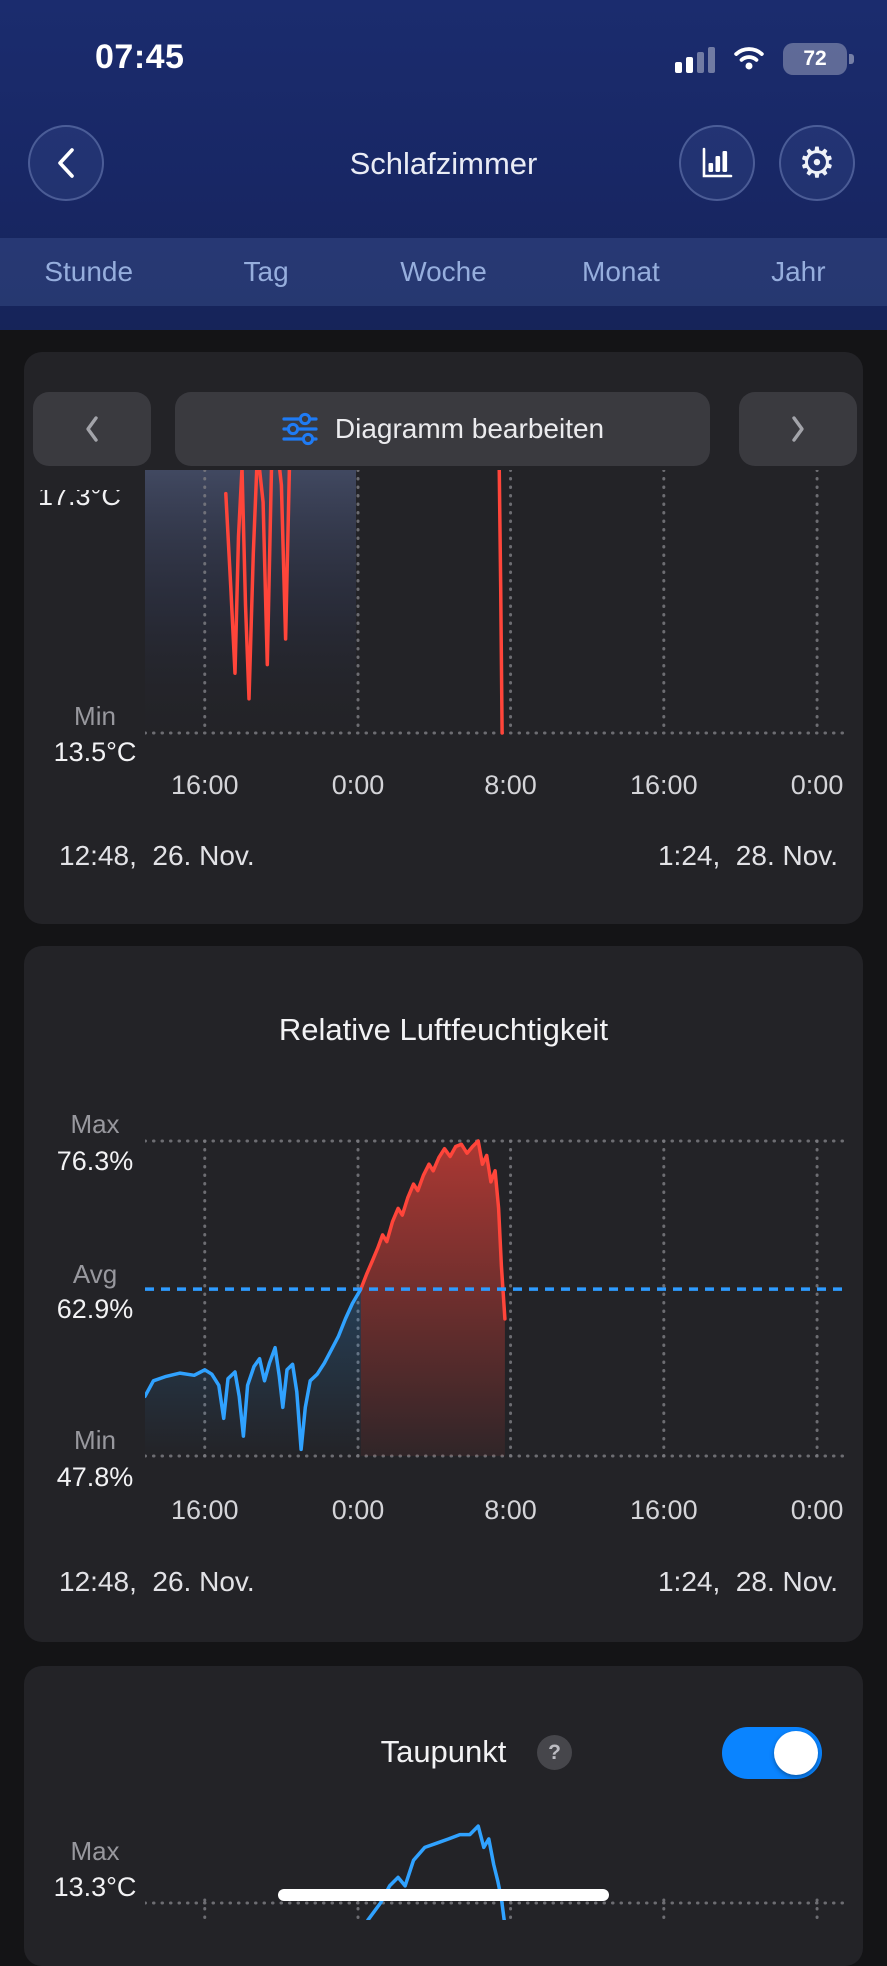 This screenshot has height=1966, width=887. What do you see at coordinates (95, 752) in the screenshot?
I see `temperature-min-value: 13.5°C` at bounding box center [95, 752].